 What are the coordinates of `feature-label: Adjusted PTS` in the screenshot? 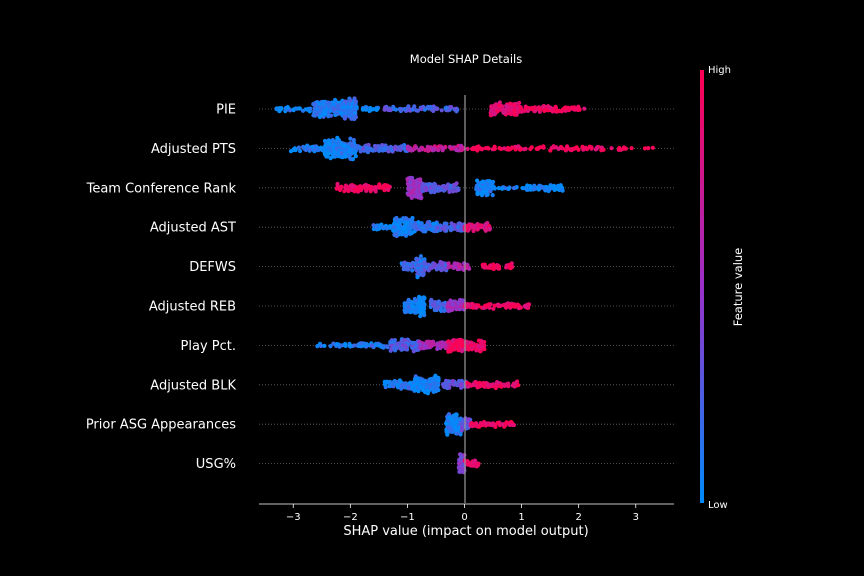 It's located at (193, 149).